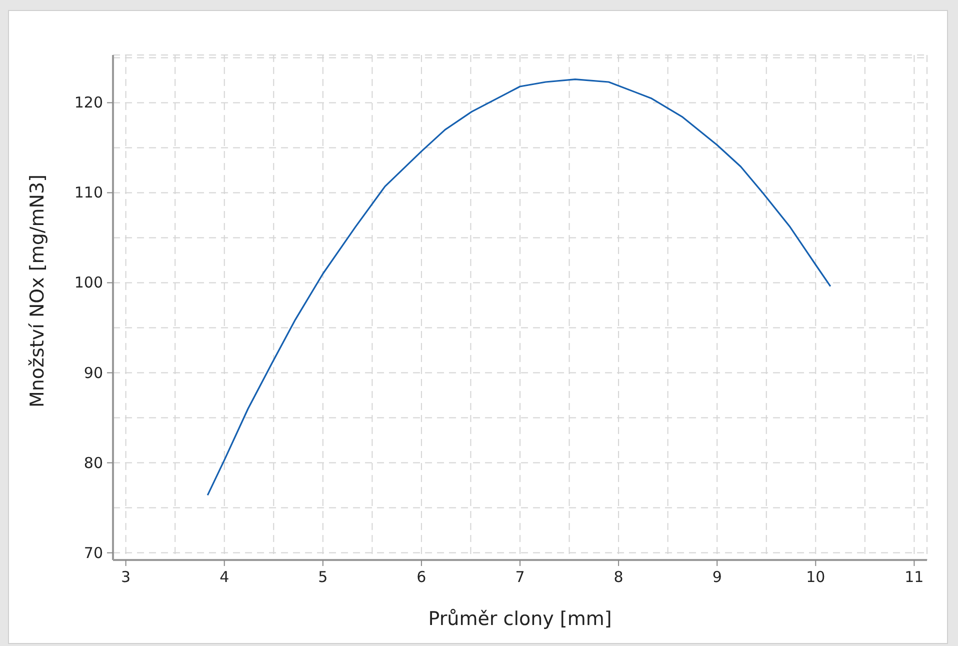 The height and width of the screenshot is (646, 958). Describe the element at coordinates (619, 577) in the screenshot. I see `x-tick-label: 8` at that location.